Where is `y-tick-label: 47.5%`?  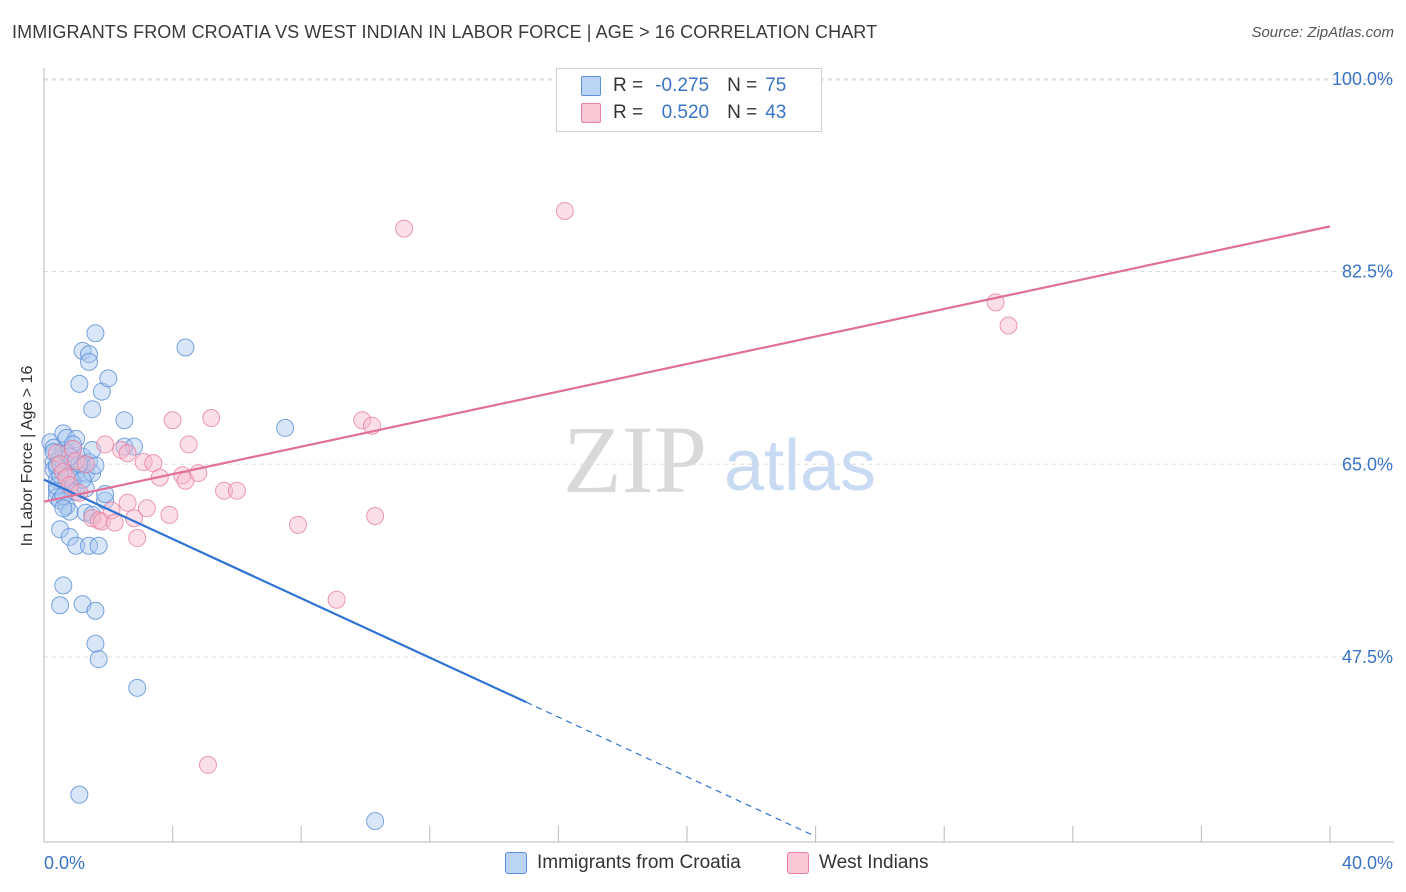 y-tick-label: 47.5% is located at coordinates (1367, 657).